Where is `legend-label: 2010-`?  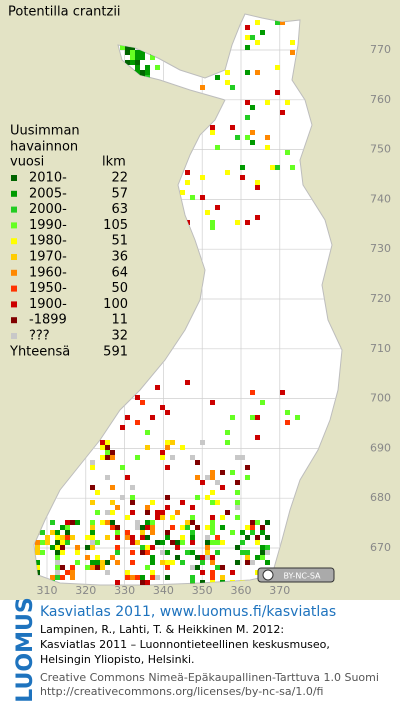 legend-label: 2010- is located at coordinates (48, 178).